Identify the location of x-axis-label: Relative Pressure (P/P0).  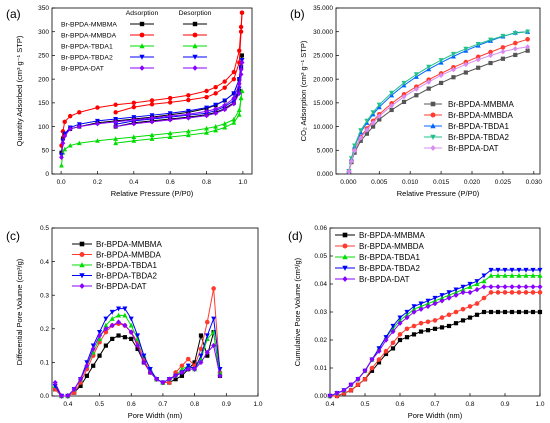
(152, 193).